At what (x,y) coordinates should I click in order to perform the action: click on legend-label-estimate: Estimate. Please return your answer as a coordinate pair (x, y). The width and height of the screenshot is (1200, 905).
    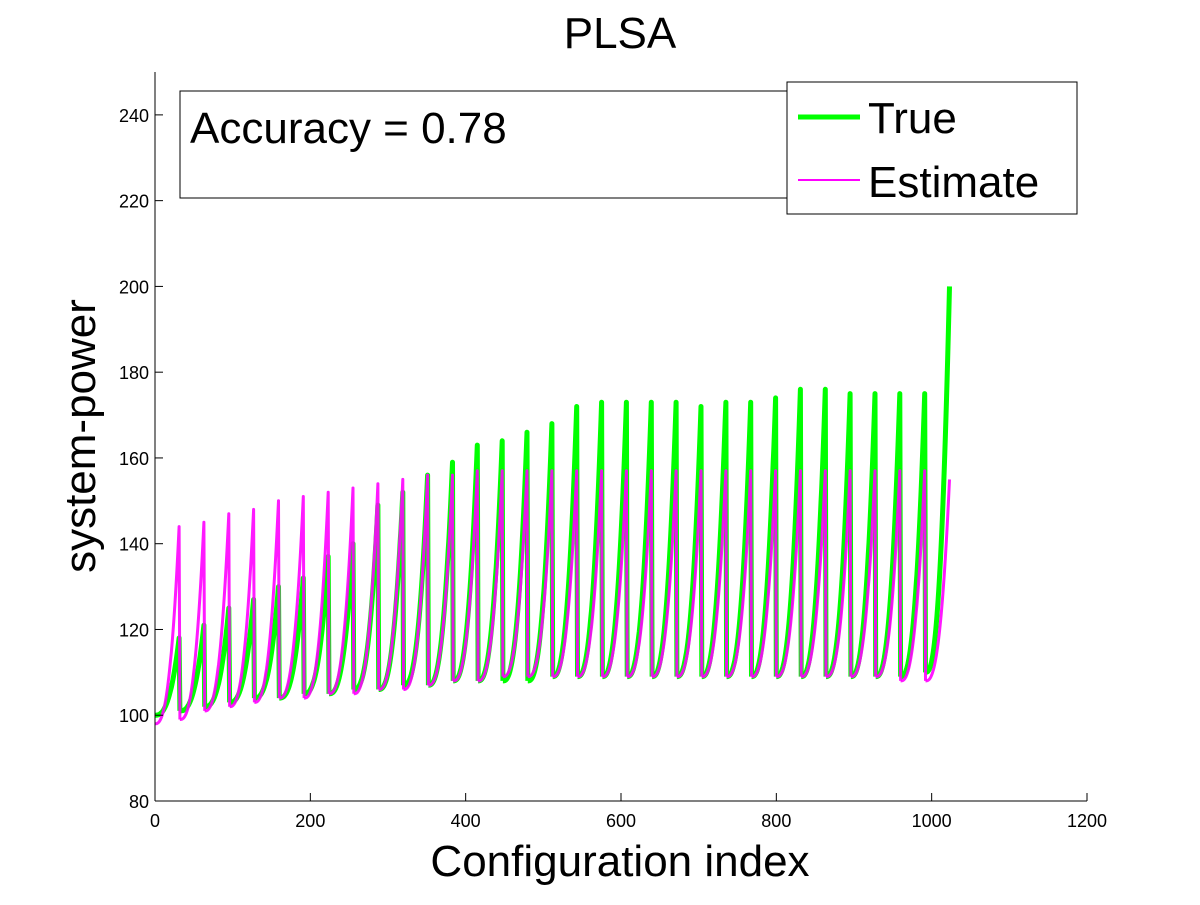
    Looking at the image, I should click on (953, 182).